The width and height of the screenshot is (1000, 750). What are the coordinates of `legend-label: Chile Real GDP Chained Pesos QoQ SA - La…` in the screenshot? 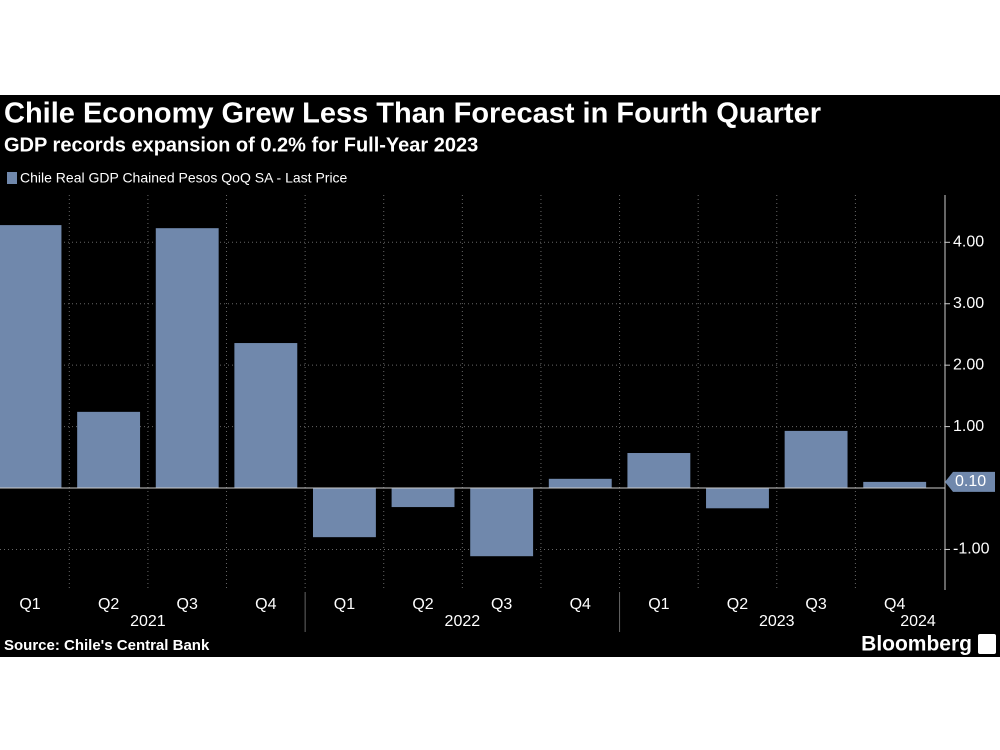 It's located at (184, 178).